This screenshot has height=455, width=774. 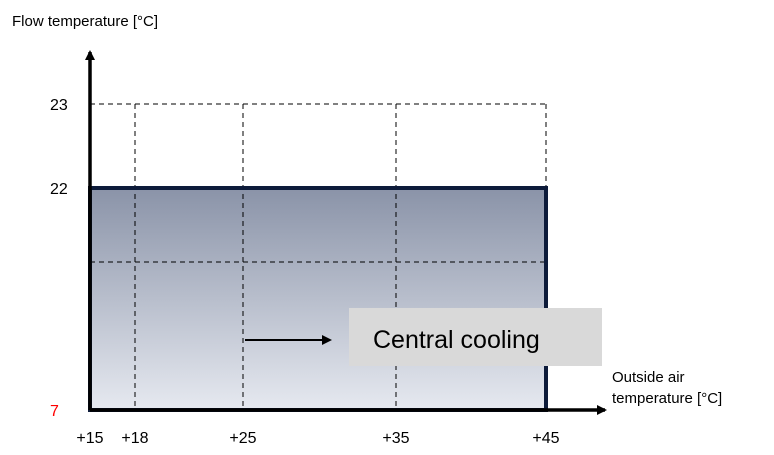 What do you see at coordinates (89, 438) in the screenshot?
I see `x-tick-label-15: +15` at bounding box center [89, 438].